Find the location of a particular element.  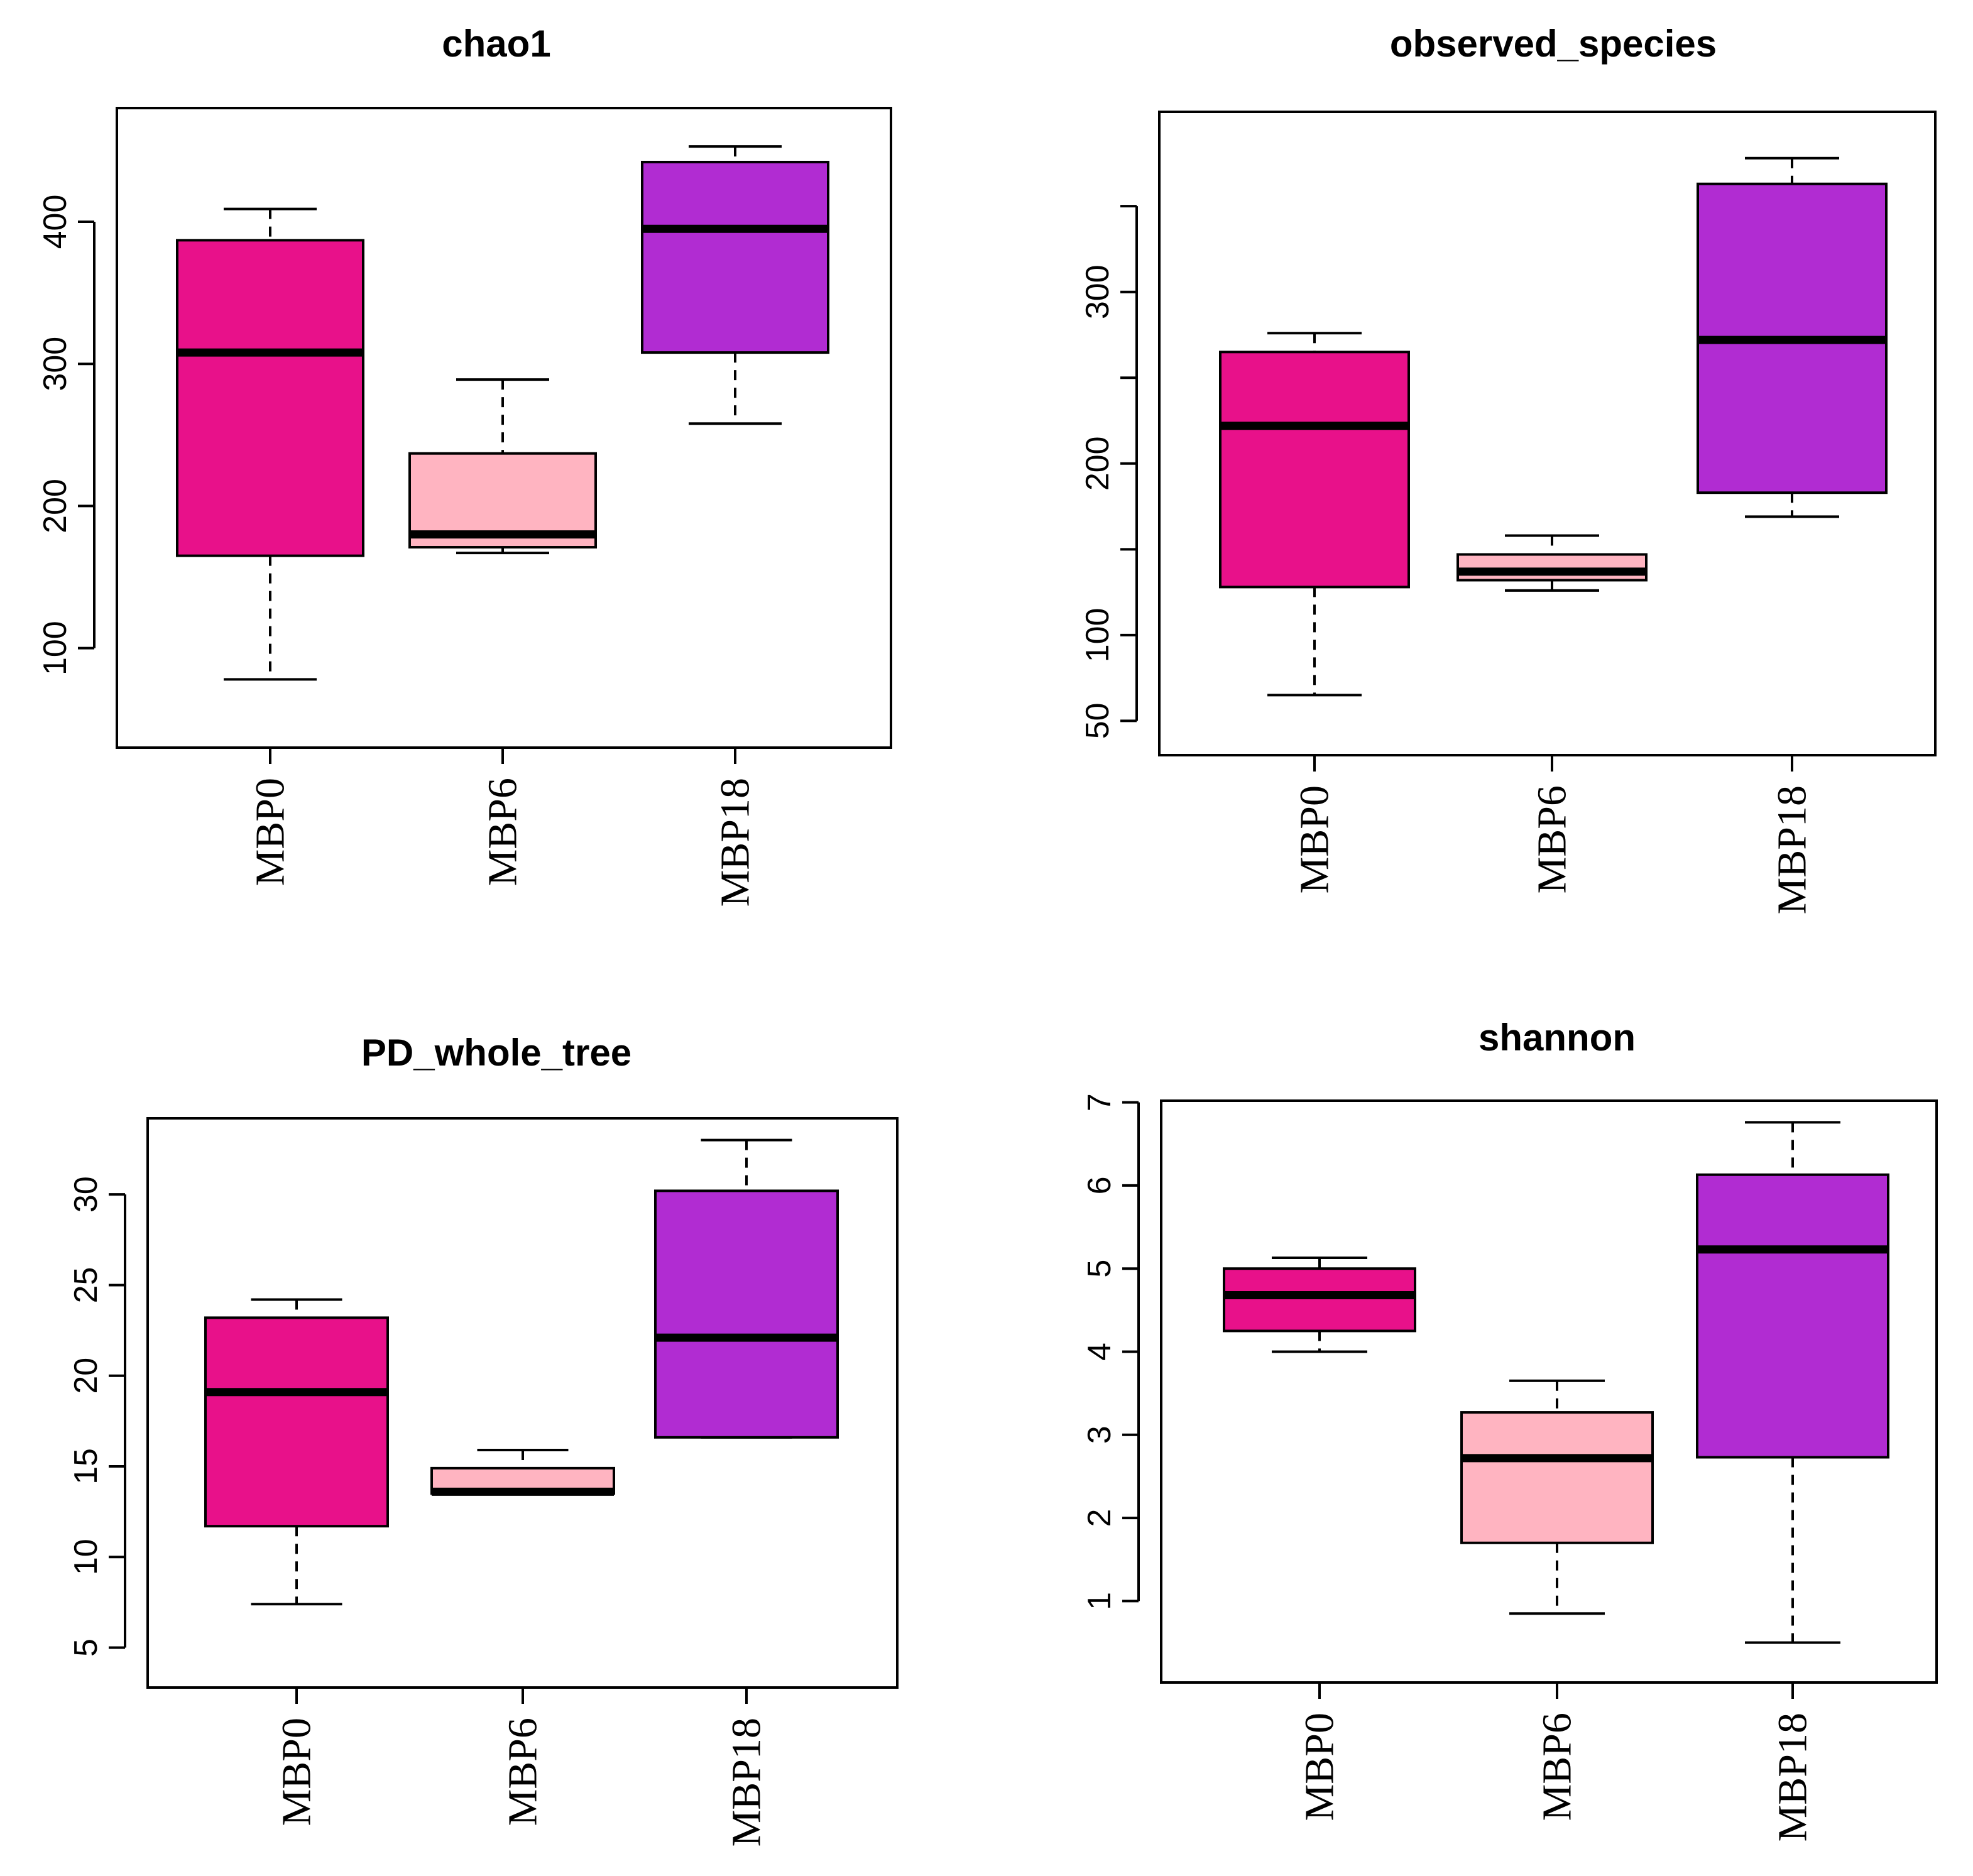

chart-title: chao1 is located at coordinates (496, 44).